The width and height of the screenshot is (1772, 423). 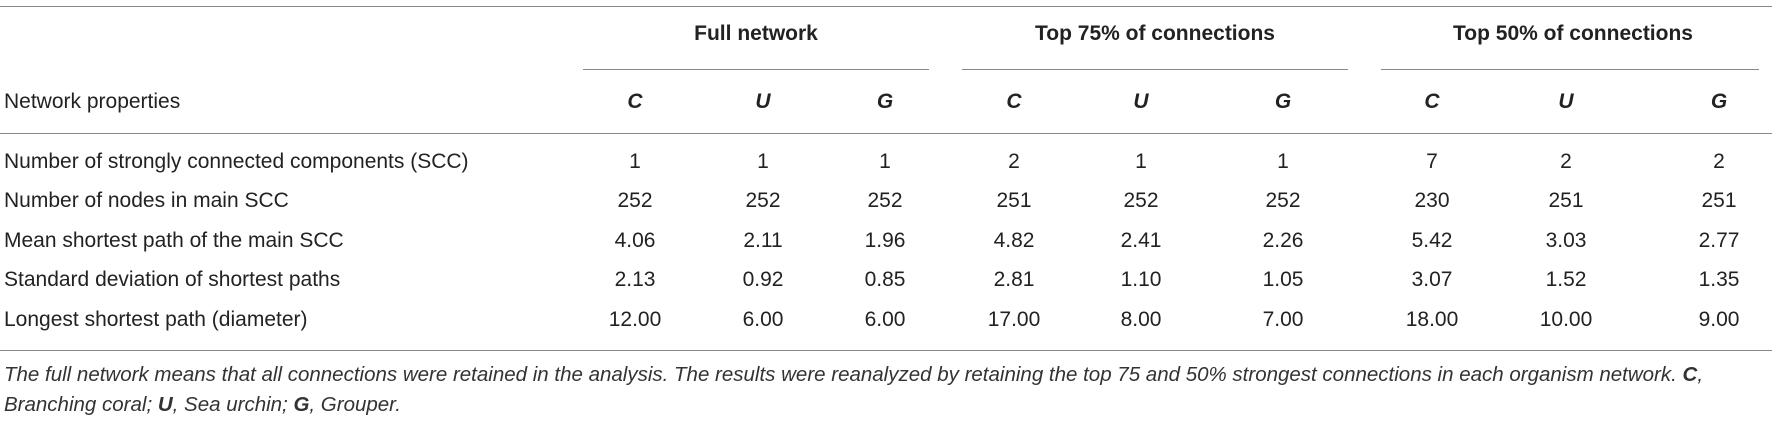 I want to click on legend-symbol: C, so click(x=1690, y=374).